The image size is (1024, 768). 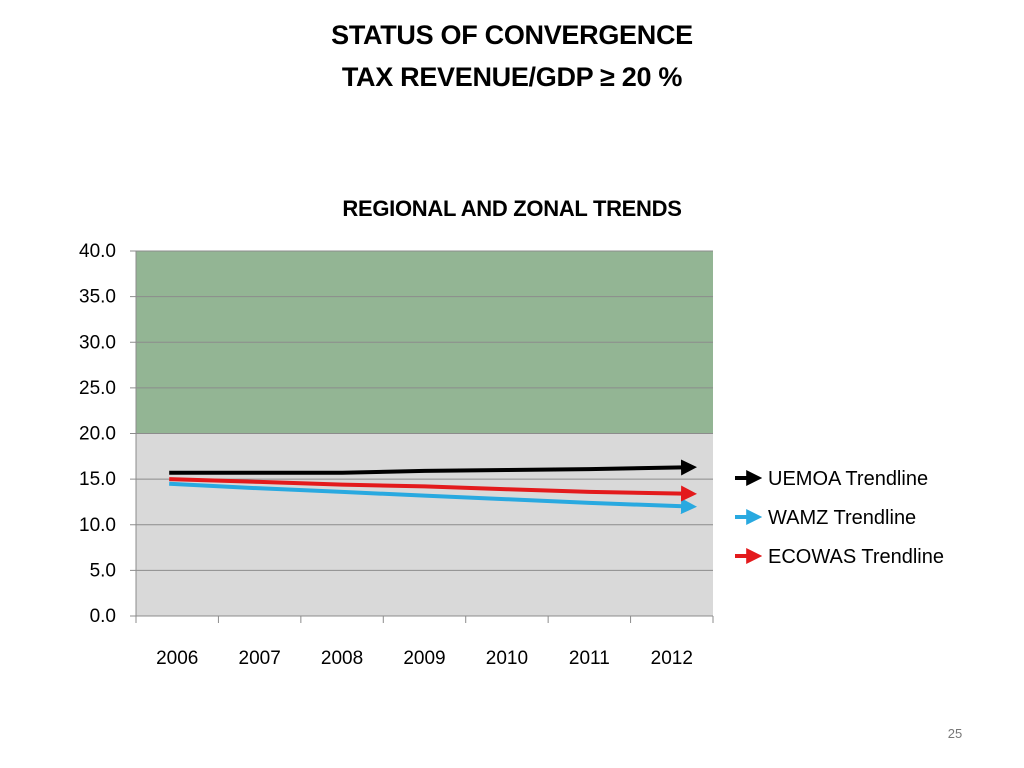 I want to click on y-tick-label: 20.0, so click(x=97, y=434).